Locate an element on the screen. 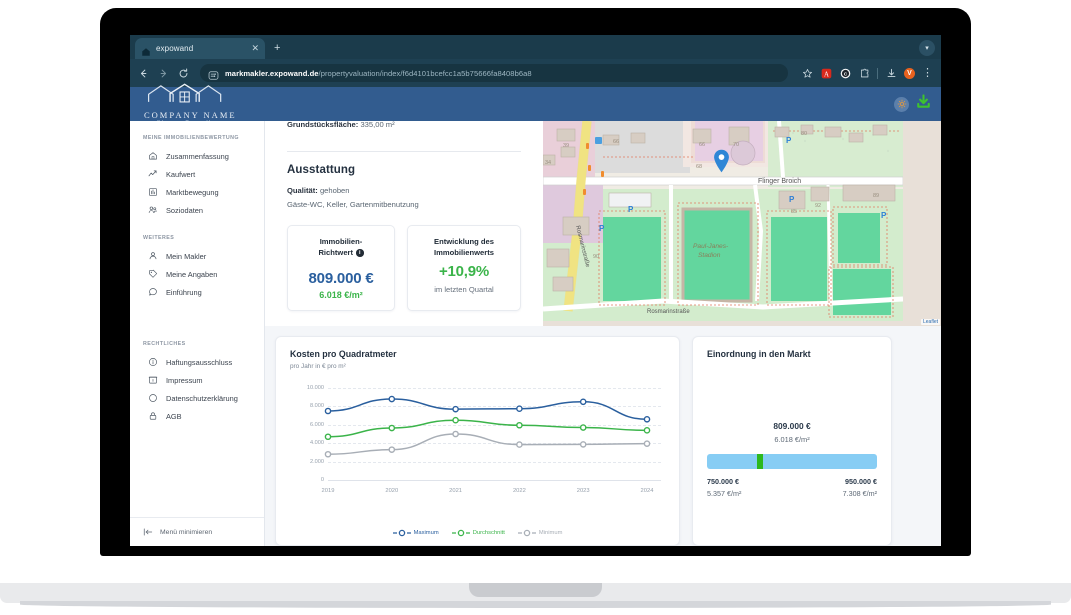 Image resolution: width=1071 pixels, height=615 pixels. arrow-left-icon is located at coordinates (143, 73).